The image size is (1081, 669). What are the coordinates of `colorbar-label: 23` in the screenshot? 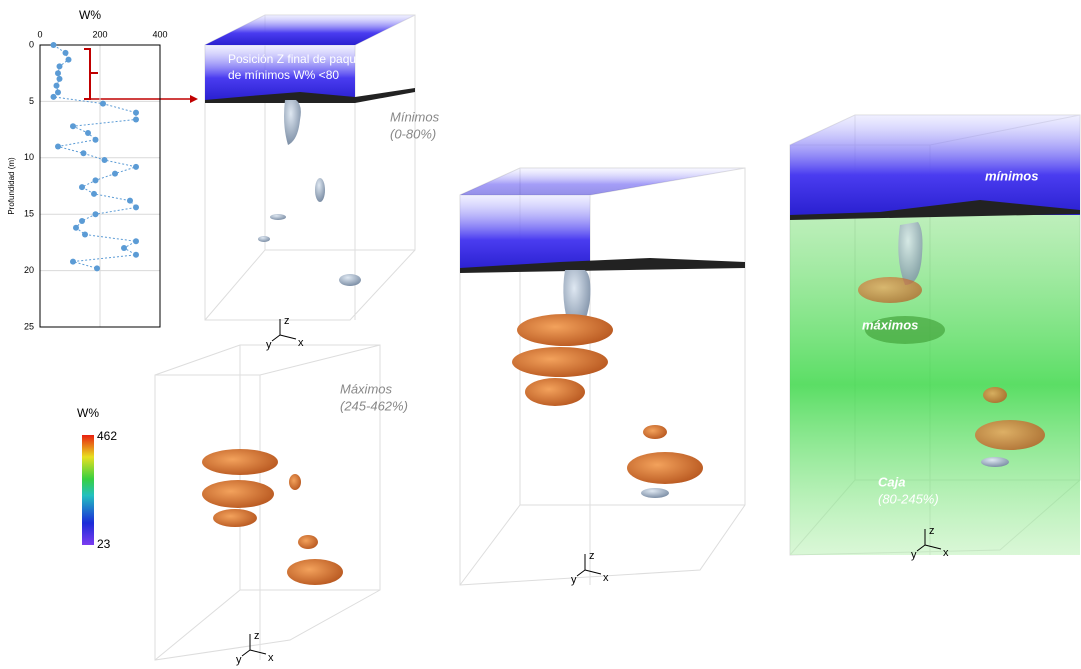 It's located at (104, 544).